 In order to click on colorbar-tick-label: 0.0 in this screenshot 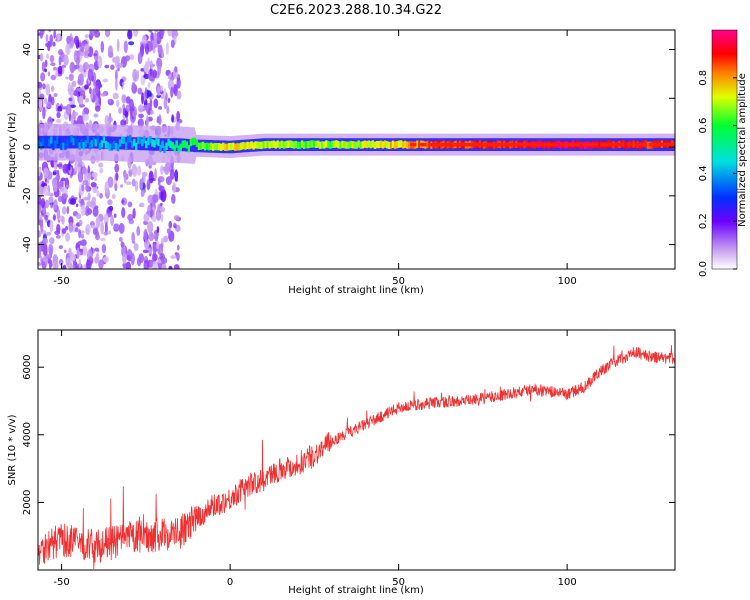, I will do `click(703, 269)`.